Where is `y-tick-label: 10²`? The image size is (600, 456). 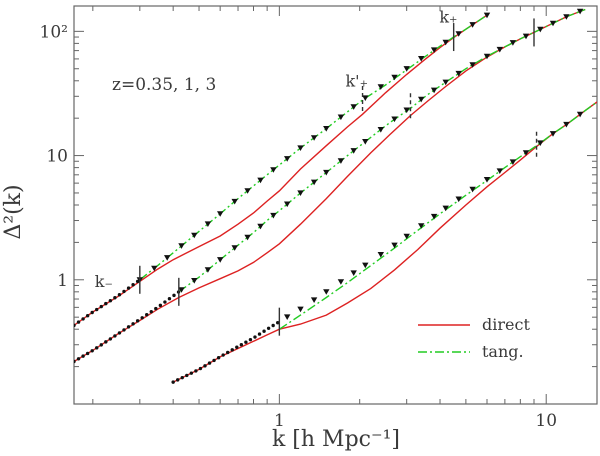
y-tick-label: 10² is located at coordinates (54, 32).